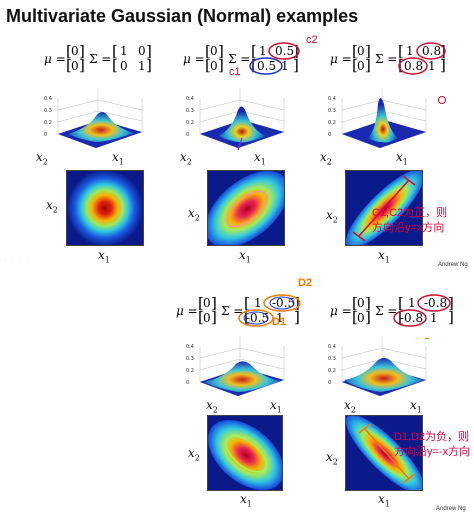  I want to click on note-positive: C1,C2为正，则 方向沿y=x方向, so click(409, 221).